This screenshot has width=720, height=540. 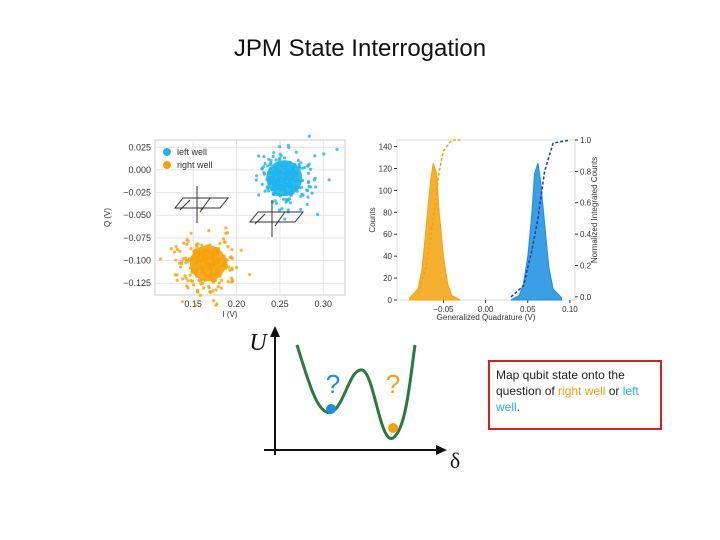 I want to click on y-tick-label: 100, so click(x=386, y=190).